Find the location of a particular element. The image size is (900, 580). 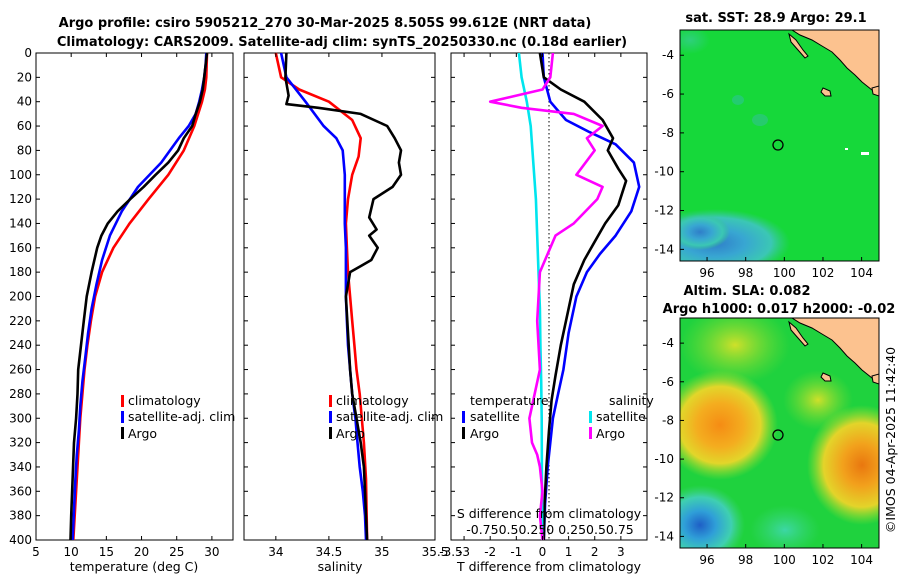

legend-swatch-temp-argo is located at coordinates (463, 433).